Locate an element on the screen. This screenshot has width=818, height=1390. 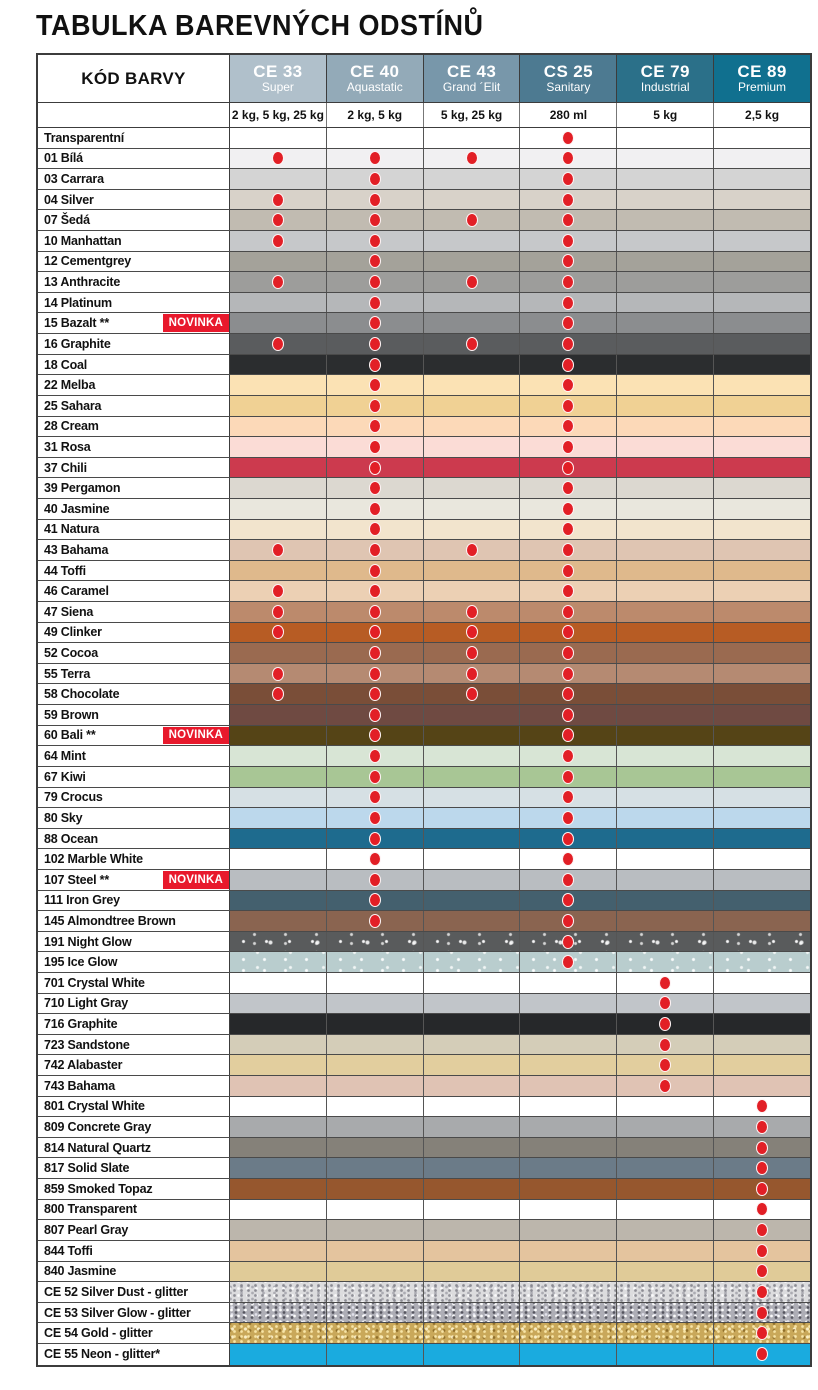
row-label-cell: Transparentní is located at coordinates (134, 138).